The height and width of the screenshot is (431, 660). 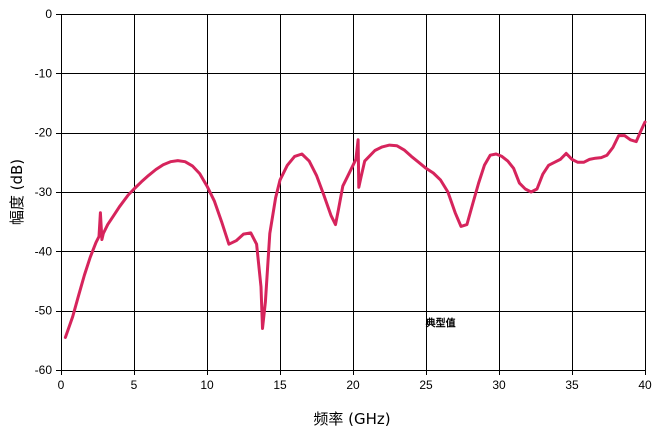 I want to click on x-tick-label: 20, so click(x=353, y=385).